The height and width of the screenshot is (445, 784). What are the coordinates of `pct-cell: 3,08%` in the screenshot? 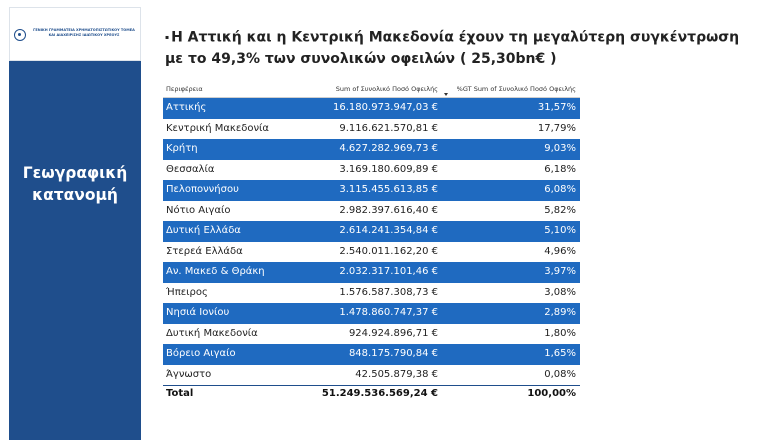 It's located at (560, 292).